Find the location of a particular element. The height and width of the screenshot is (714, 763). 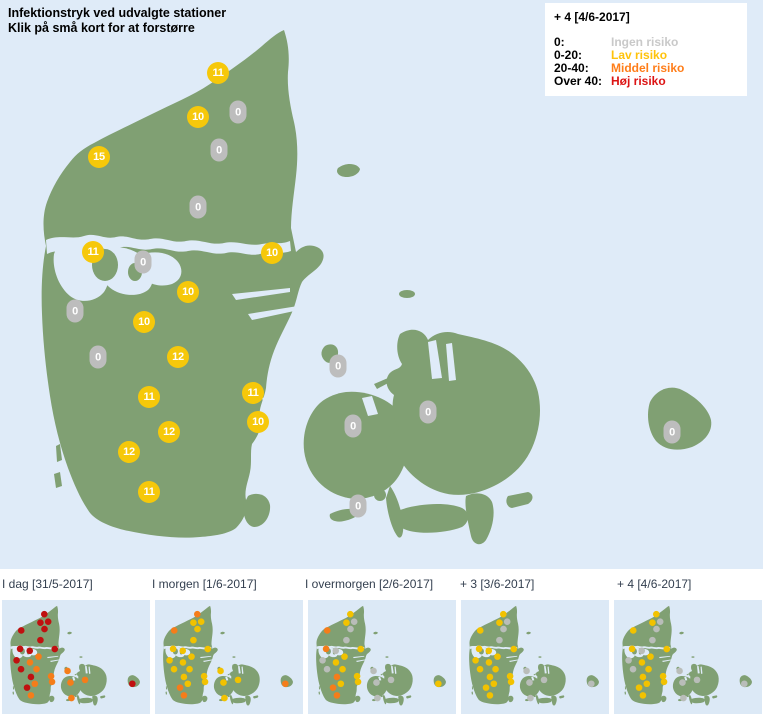

legend-range: 20-40: is located at coordinates (571, 68).